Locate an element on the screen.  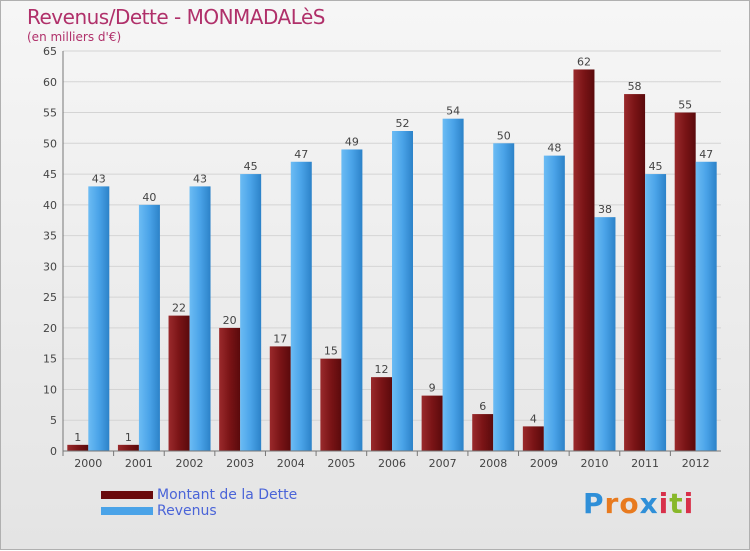
y-tick-label: 15 is located at coordinates (50, 359).